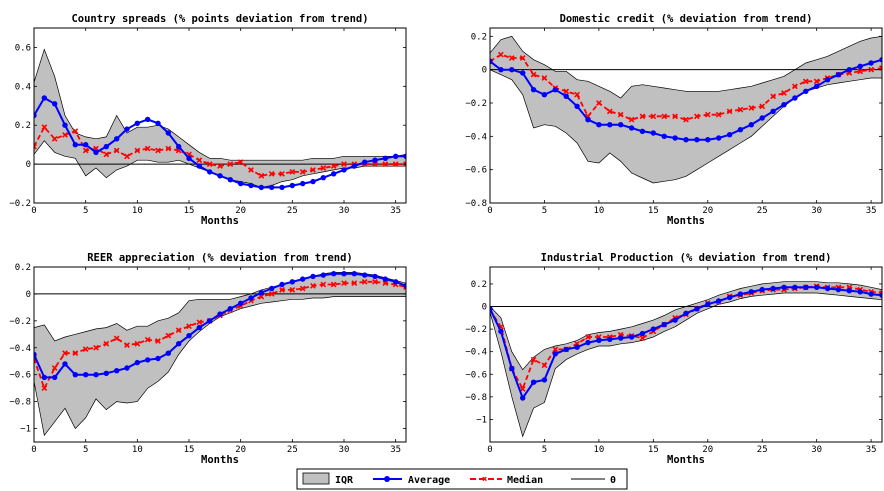  Describe the element at coordinates (220, 221) in the screenshot. I see `country-spreads-xlabel: Months` at that location.